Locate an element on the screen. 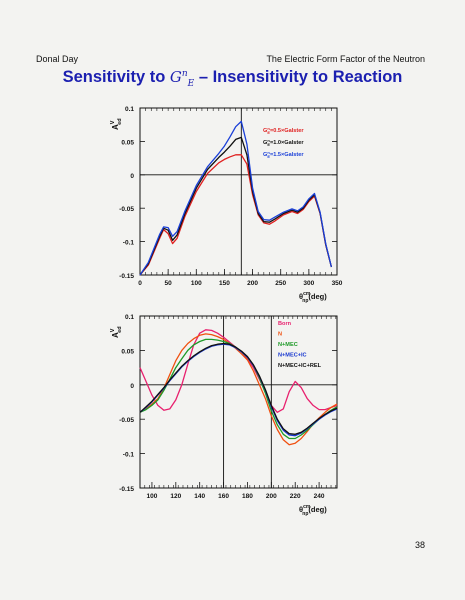 The image size is (465, 600). x-tick-label: 140 is located at coordinates (199, 496).